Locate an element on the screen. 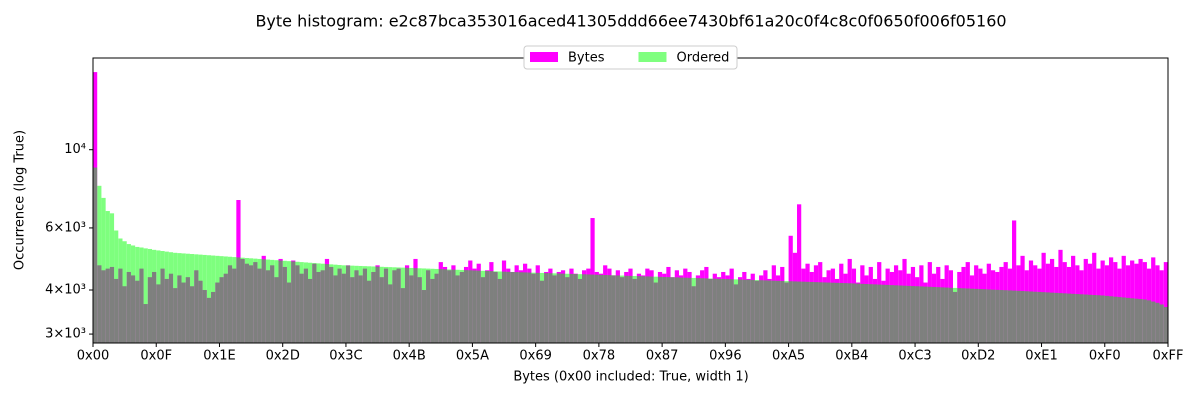 The height and width of the screenshot is (400, 1200). legend-label: Bytes is located at coordinates (586, 58).